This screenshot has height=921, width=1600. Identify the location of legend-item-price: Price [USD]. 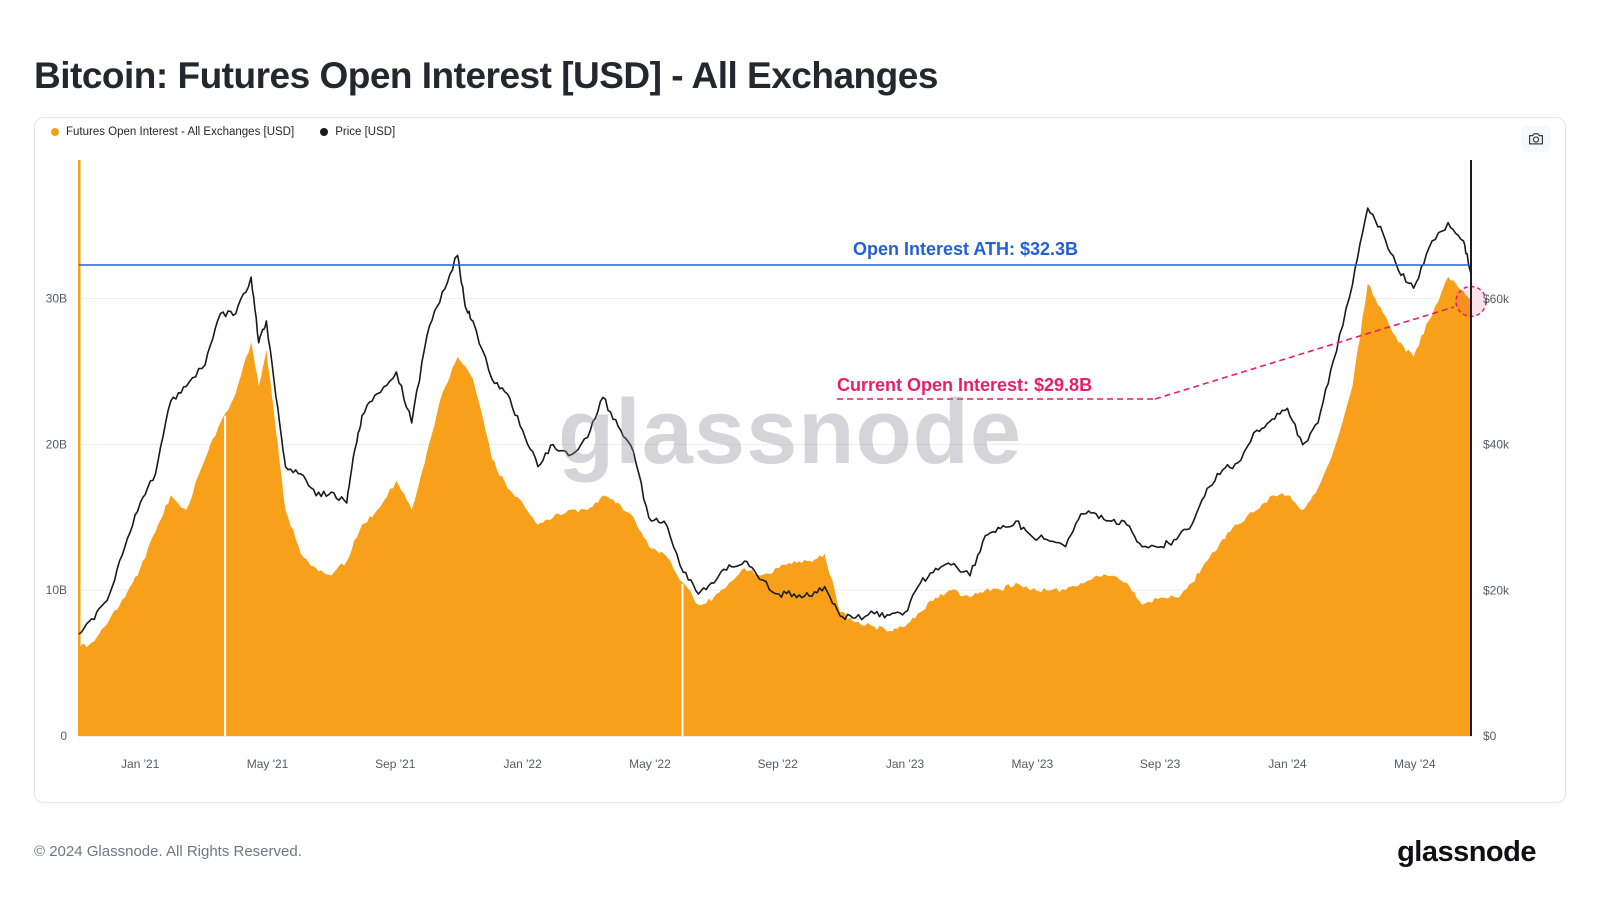
(357, 132).